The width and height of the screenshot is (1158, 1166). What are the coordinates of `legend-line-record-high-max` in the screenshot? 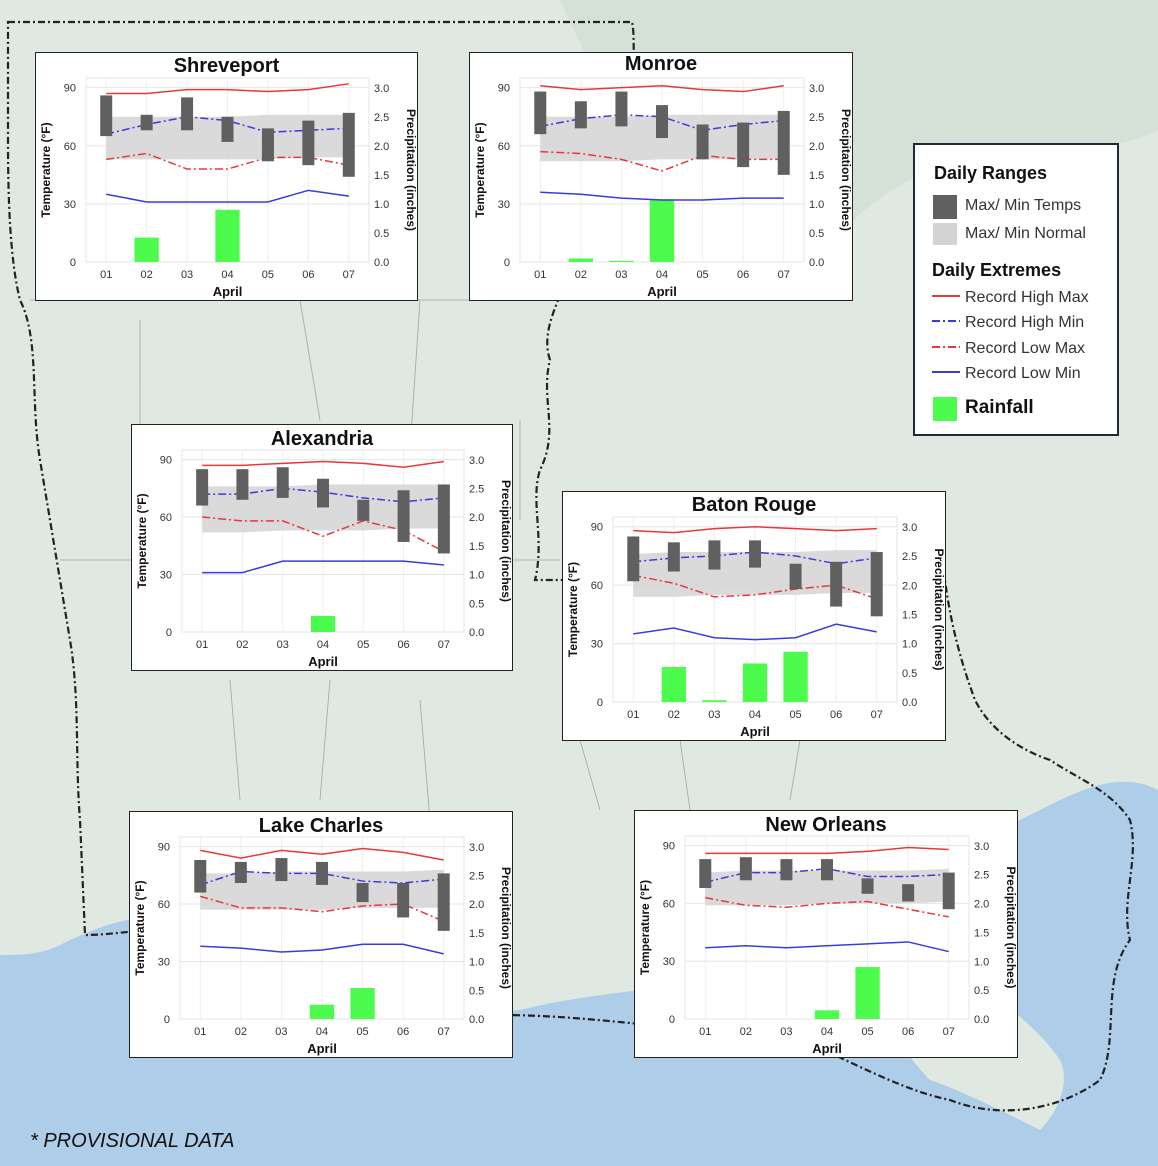 It's located at (946, 296).